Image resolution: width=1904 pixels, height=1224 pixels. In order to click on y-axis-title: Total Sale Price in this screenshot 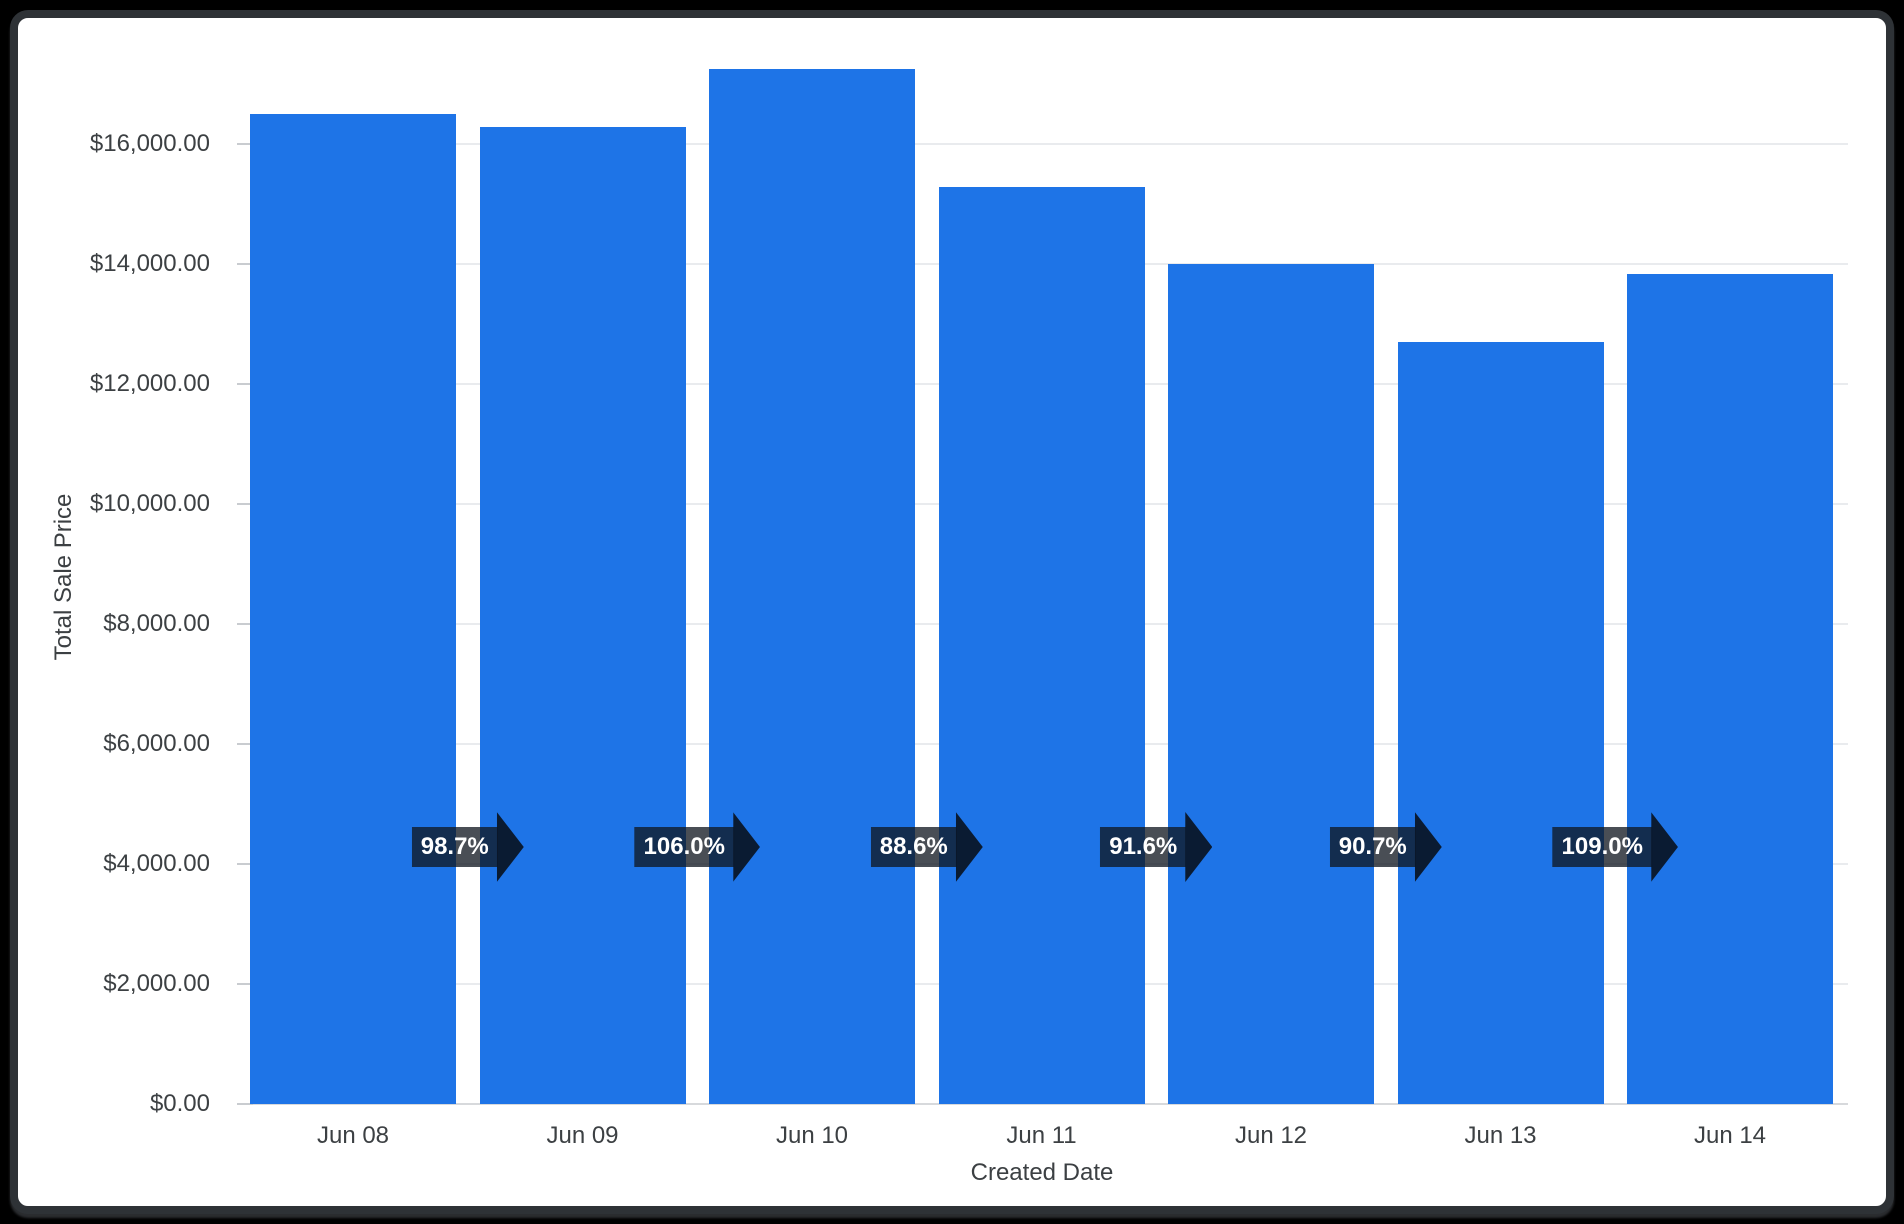, I will do `click(63, 577)`.